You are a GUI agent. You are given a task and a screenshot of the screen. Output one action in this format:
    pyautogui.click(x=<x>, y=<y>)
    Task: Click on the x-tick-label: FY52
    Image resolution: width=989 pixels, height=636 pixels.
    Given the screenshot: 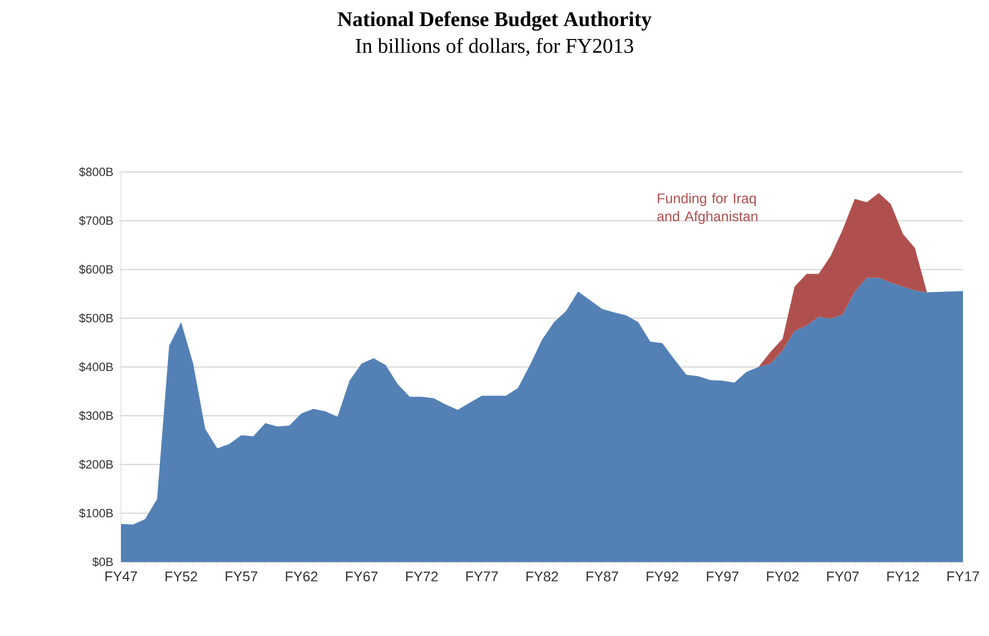 What is the action you would take?
    pyautogui.click(x=182, y=577)
    